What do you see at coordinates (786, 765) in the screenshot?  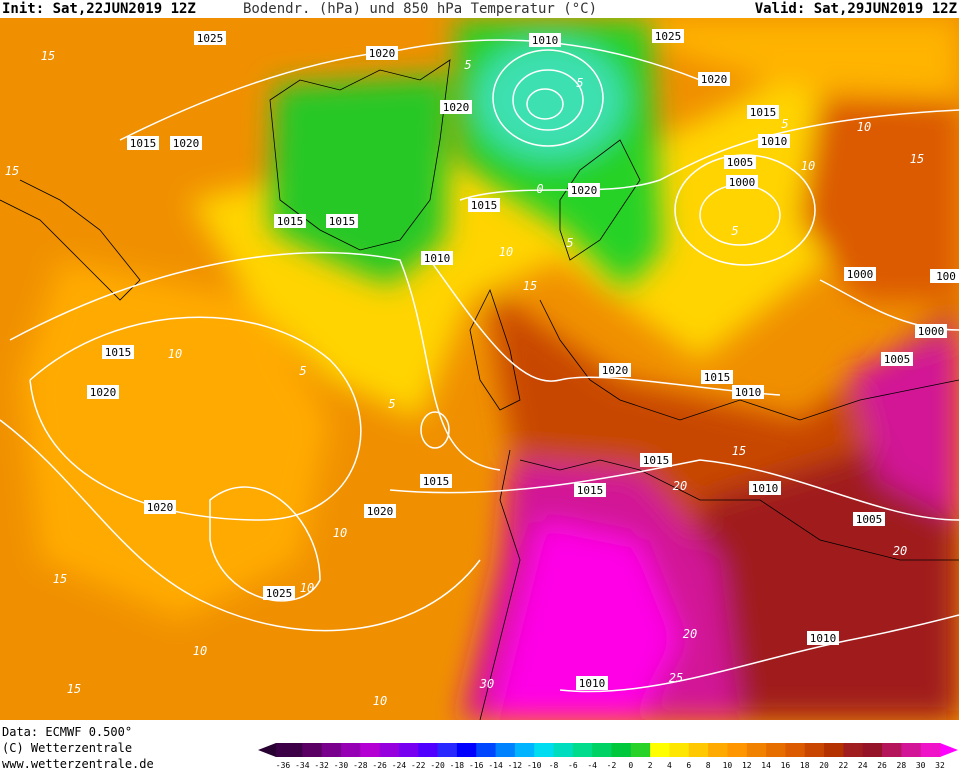 I see `colorbar-tick-label: 16` at bounding box center [786, 765].